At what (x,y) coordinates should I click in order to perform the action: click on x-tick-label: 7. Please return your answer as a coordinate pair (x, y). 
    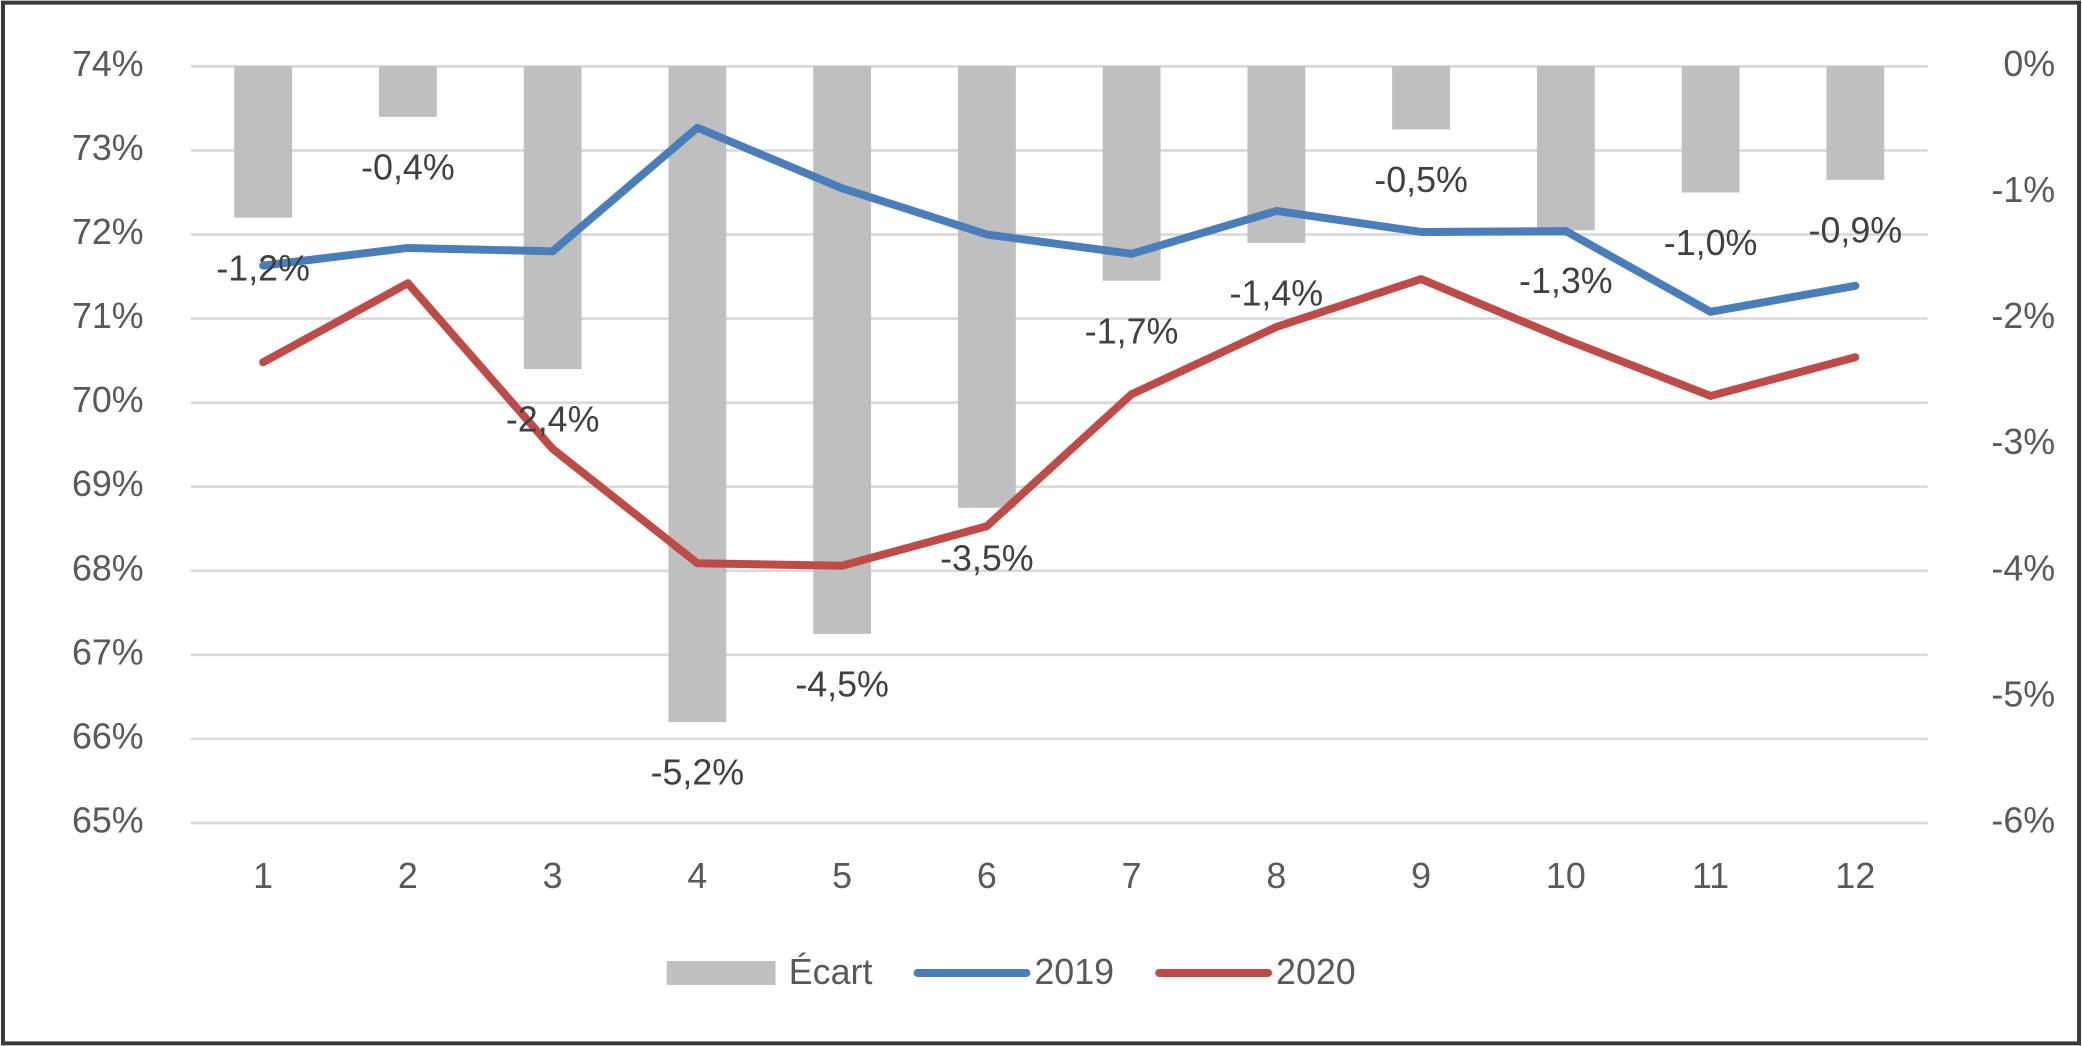
    Looking at the image, I should click on (1132, 876).